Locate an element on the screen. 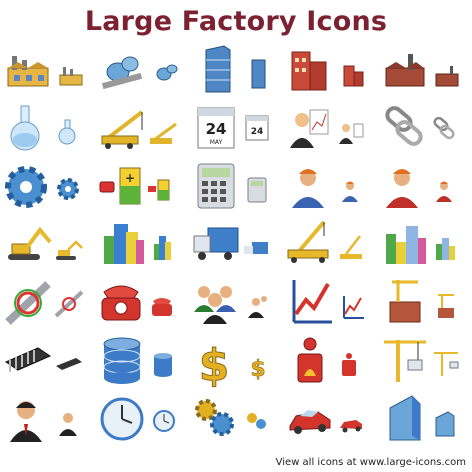 The height and width of the screenshot is (472, 472). fire-extinguisher-icon is located at coordinates (331, 361).